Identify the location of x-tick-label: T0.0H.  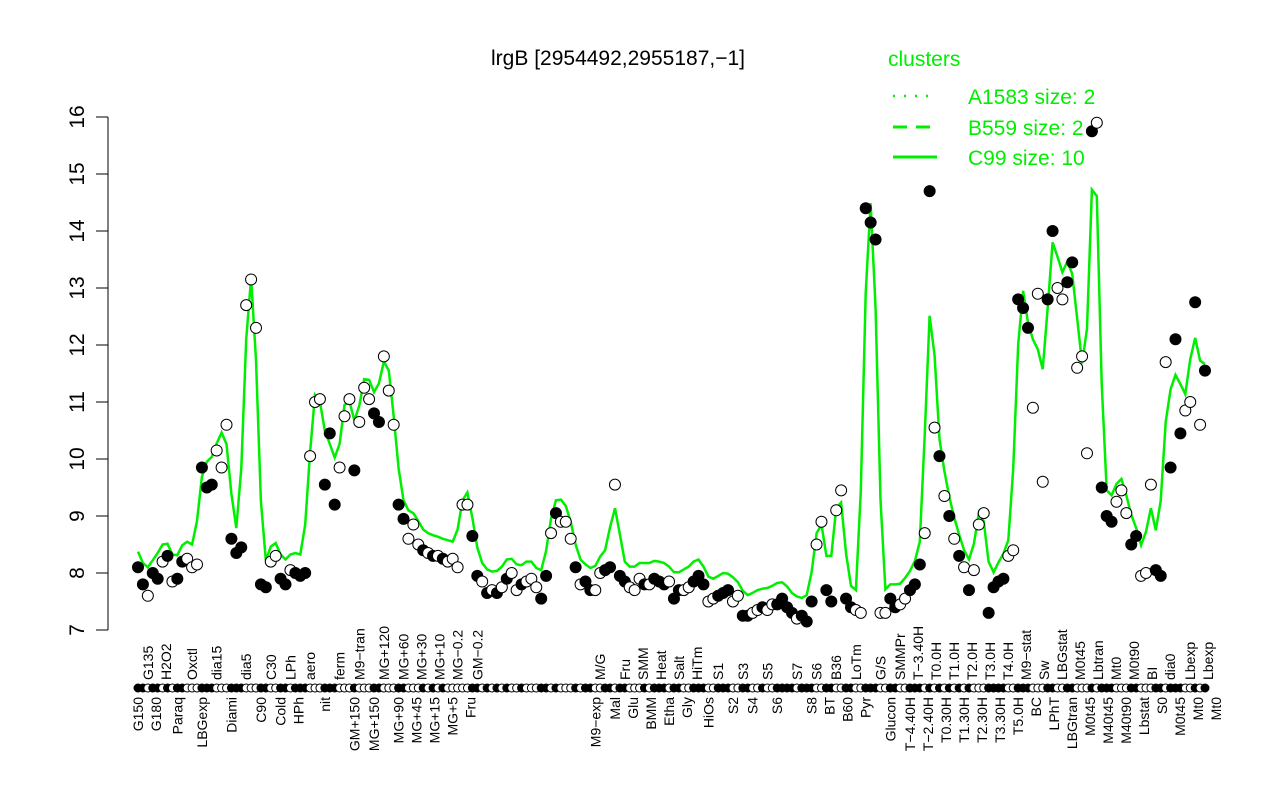
(936, 661).